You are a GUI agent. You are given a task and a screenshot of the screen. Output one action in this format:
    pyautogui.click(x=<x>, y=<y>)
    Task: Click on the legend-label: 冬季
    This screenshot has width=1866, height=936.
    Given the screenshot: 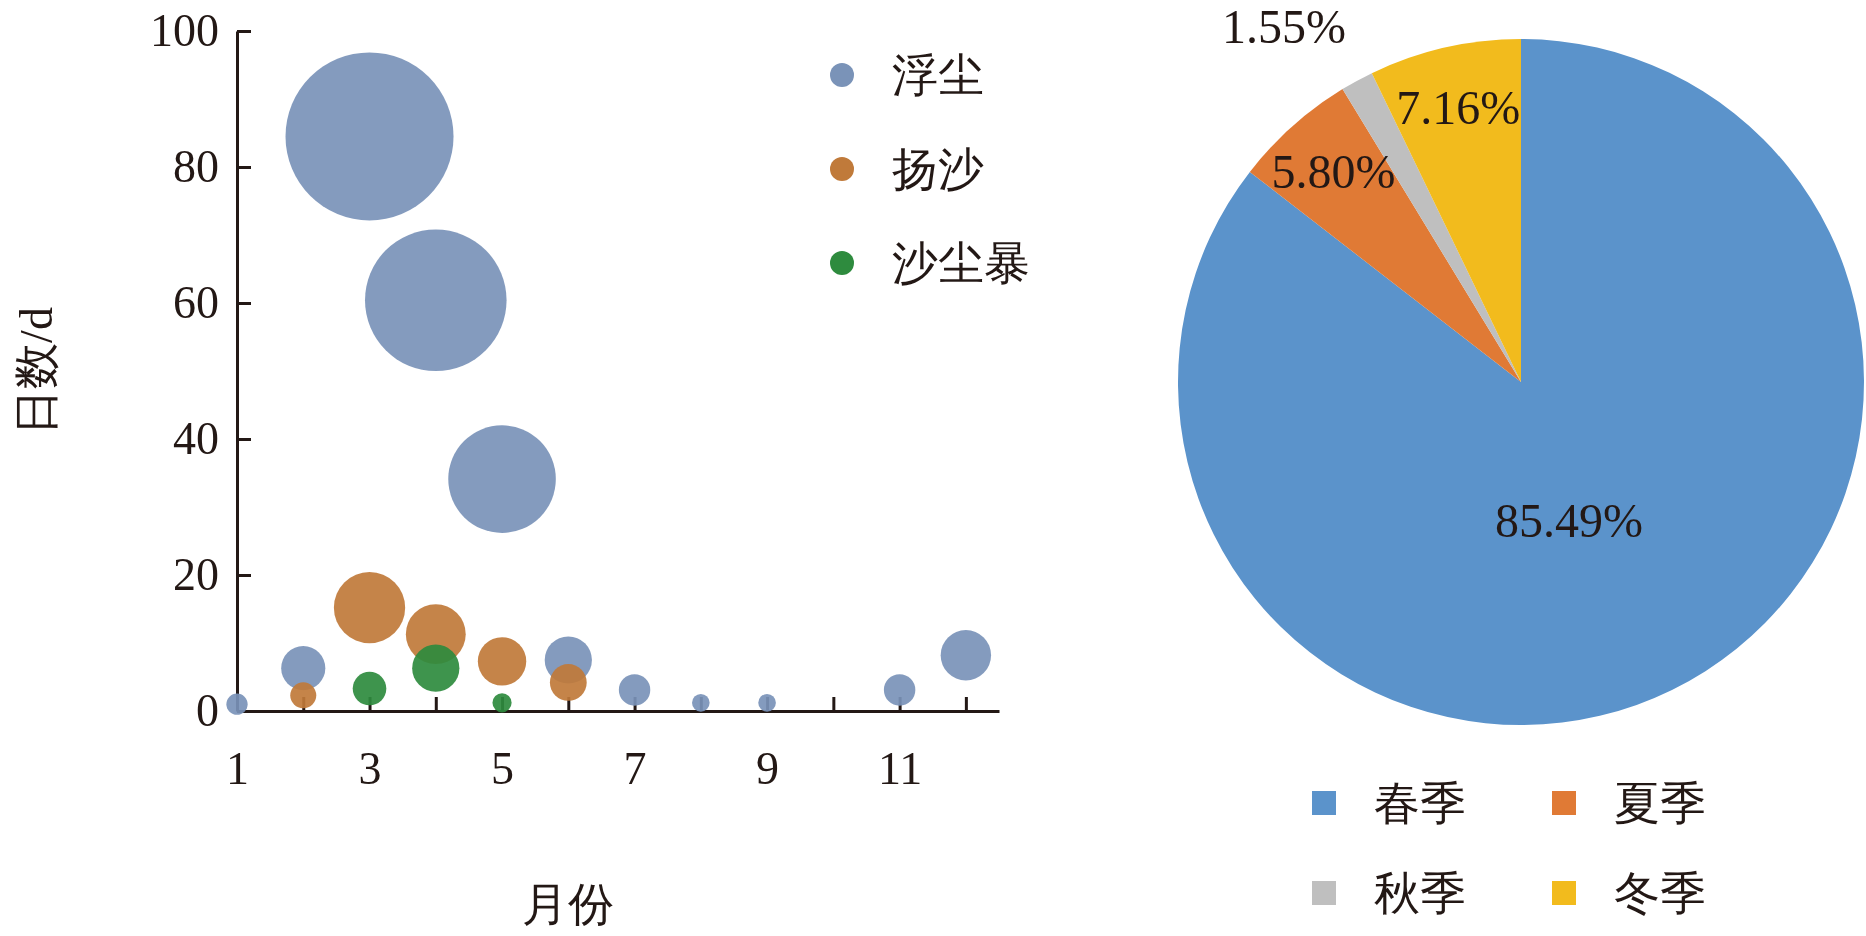 What is the action you would take?
    pyautogui.click(x=1660, y=893)
    